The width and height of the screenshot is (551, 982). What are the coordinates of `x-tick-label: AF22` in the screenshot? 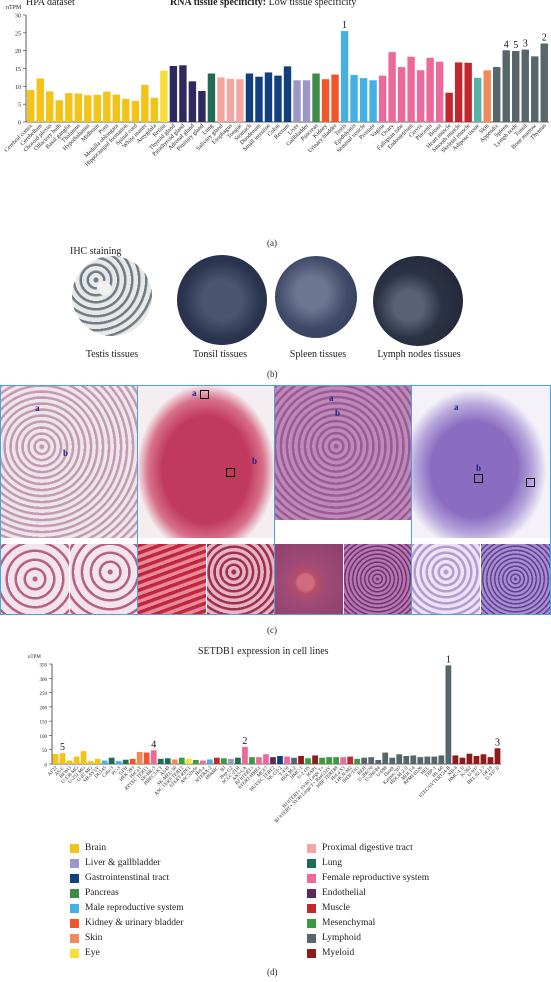 It's located at (53, 772).